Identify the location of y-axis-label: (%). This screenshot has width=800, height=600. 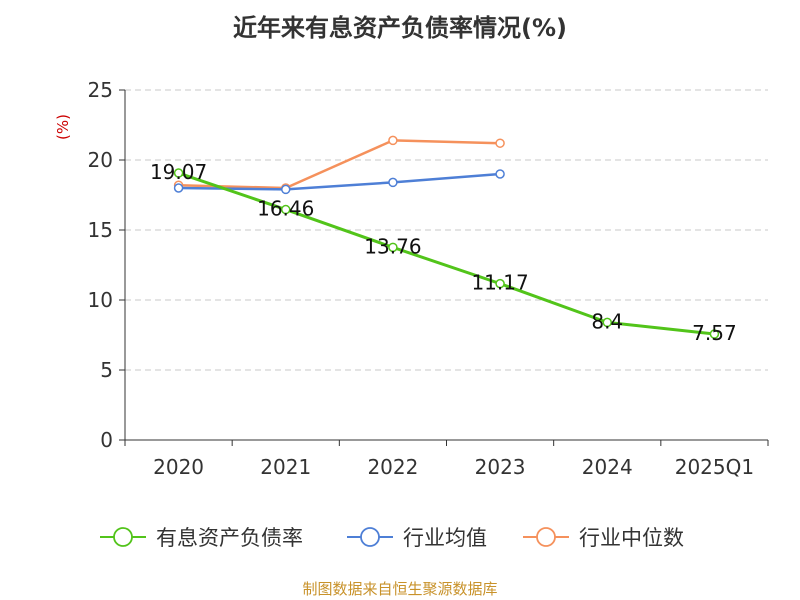
(63, 127).